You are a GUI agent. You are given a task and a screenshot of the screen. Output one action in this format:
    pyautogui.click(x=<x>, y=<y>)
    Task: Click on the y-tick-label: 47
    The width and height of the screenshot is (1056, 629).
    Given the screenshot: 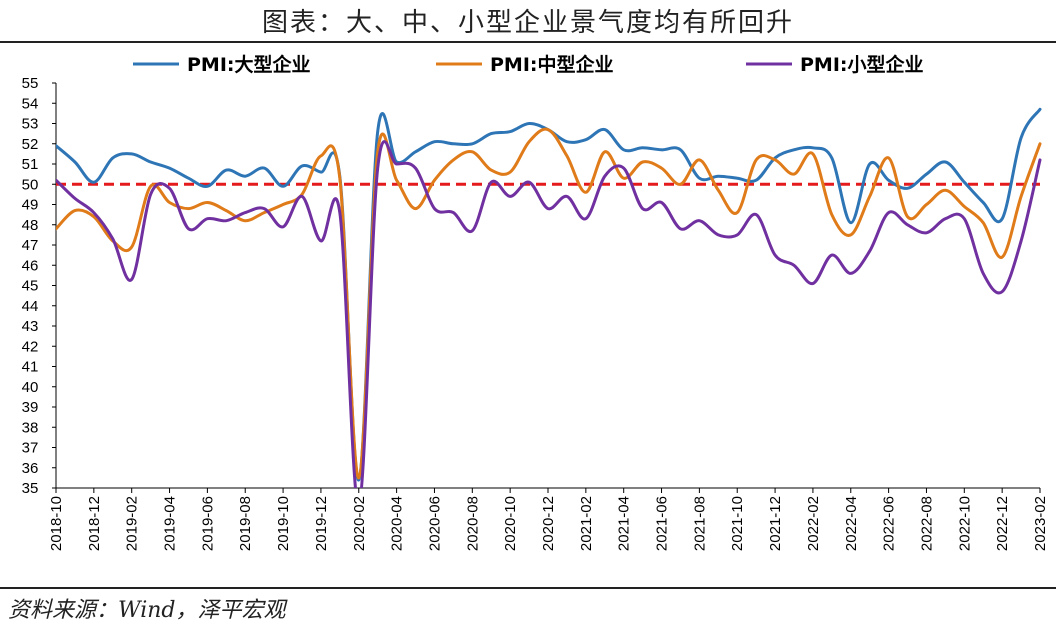 What is the action you would take?
    pyautogui.click(x=30, y=245)
    